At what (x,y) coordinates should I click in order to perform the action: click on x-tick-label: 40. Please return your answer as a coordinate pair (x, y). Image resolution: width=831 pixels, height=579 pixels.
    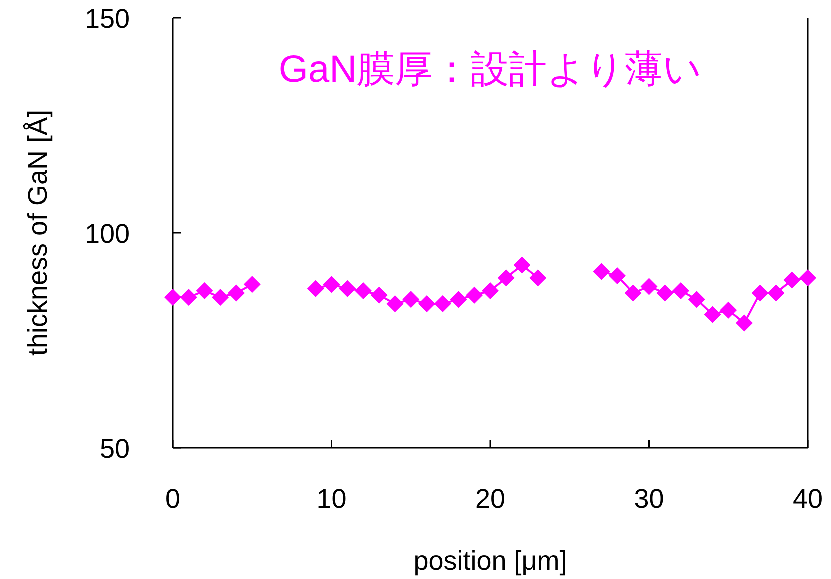
    Looking at the image, I should click on (808, 499).